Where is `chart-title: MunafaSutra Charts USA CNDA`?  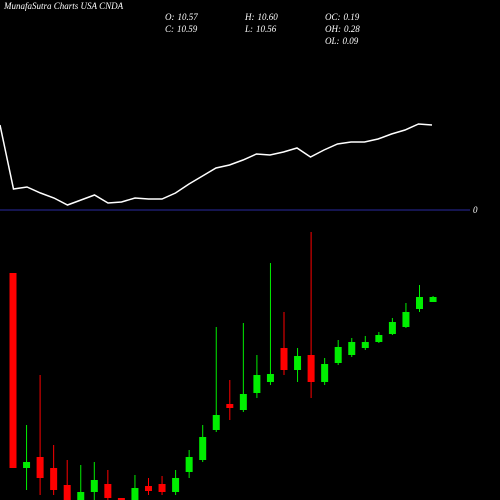
chart-title: MunafaSutra Charts USA CNDA is located at coordinates (63, 6).